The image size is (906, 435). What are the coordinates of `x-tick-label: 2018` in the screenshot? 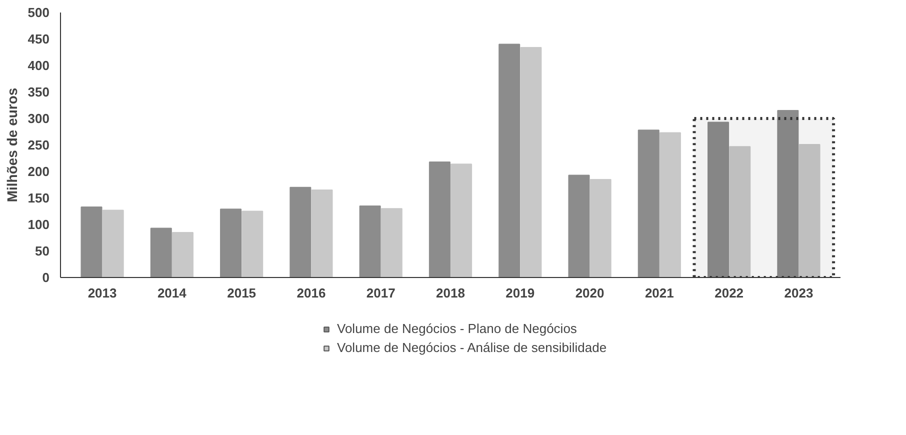 It's located at (450, 293).